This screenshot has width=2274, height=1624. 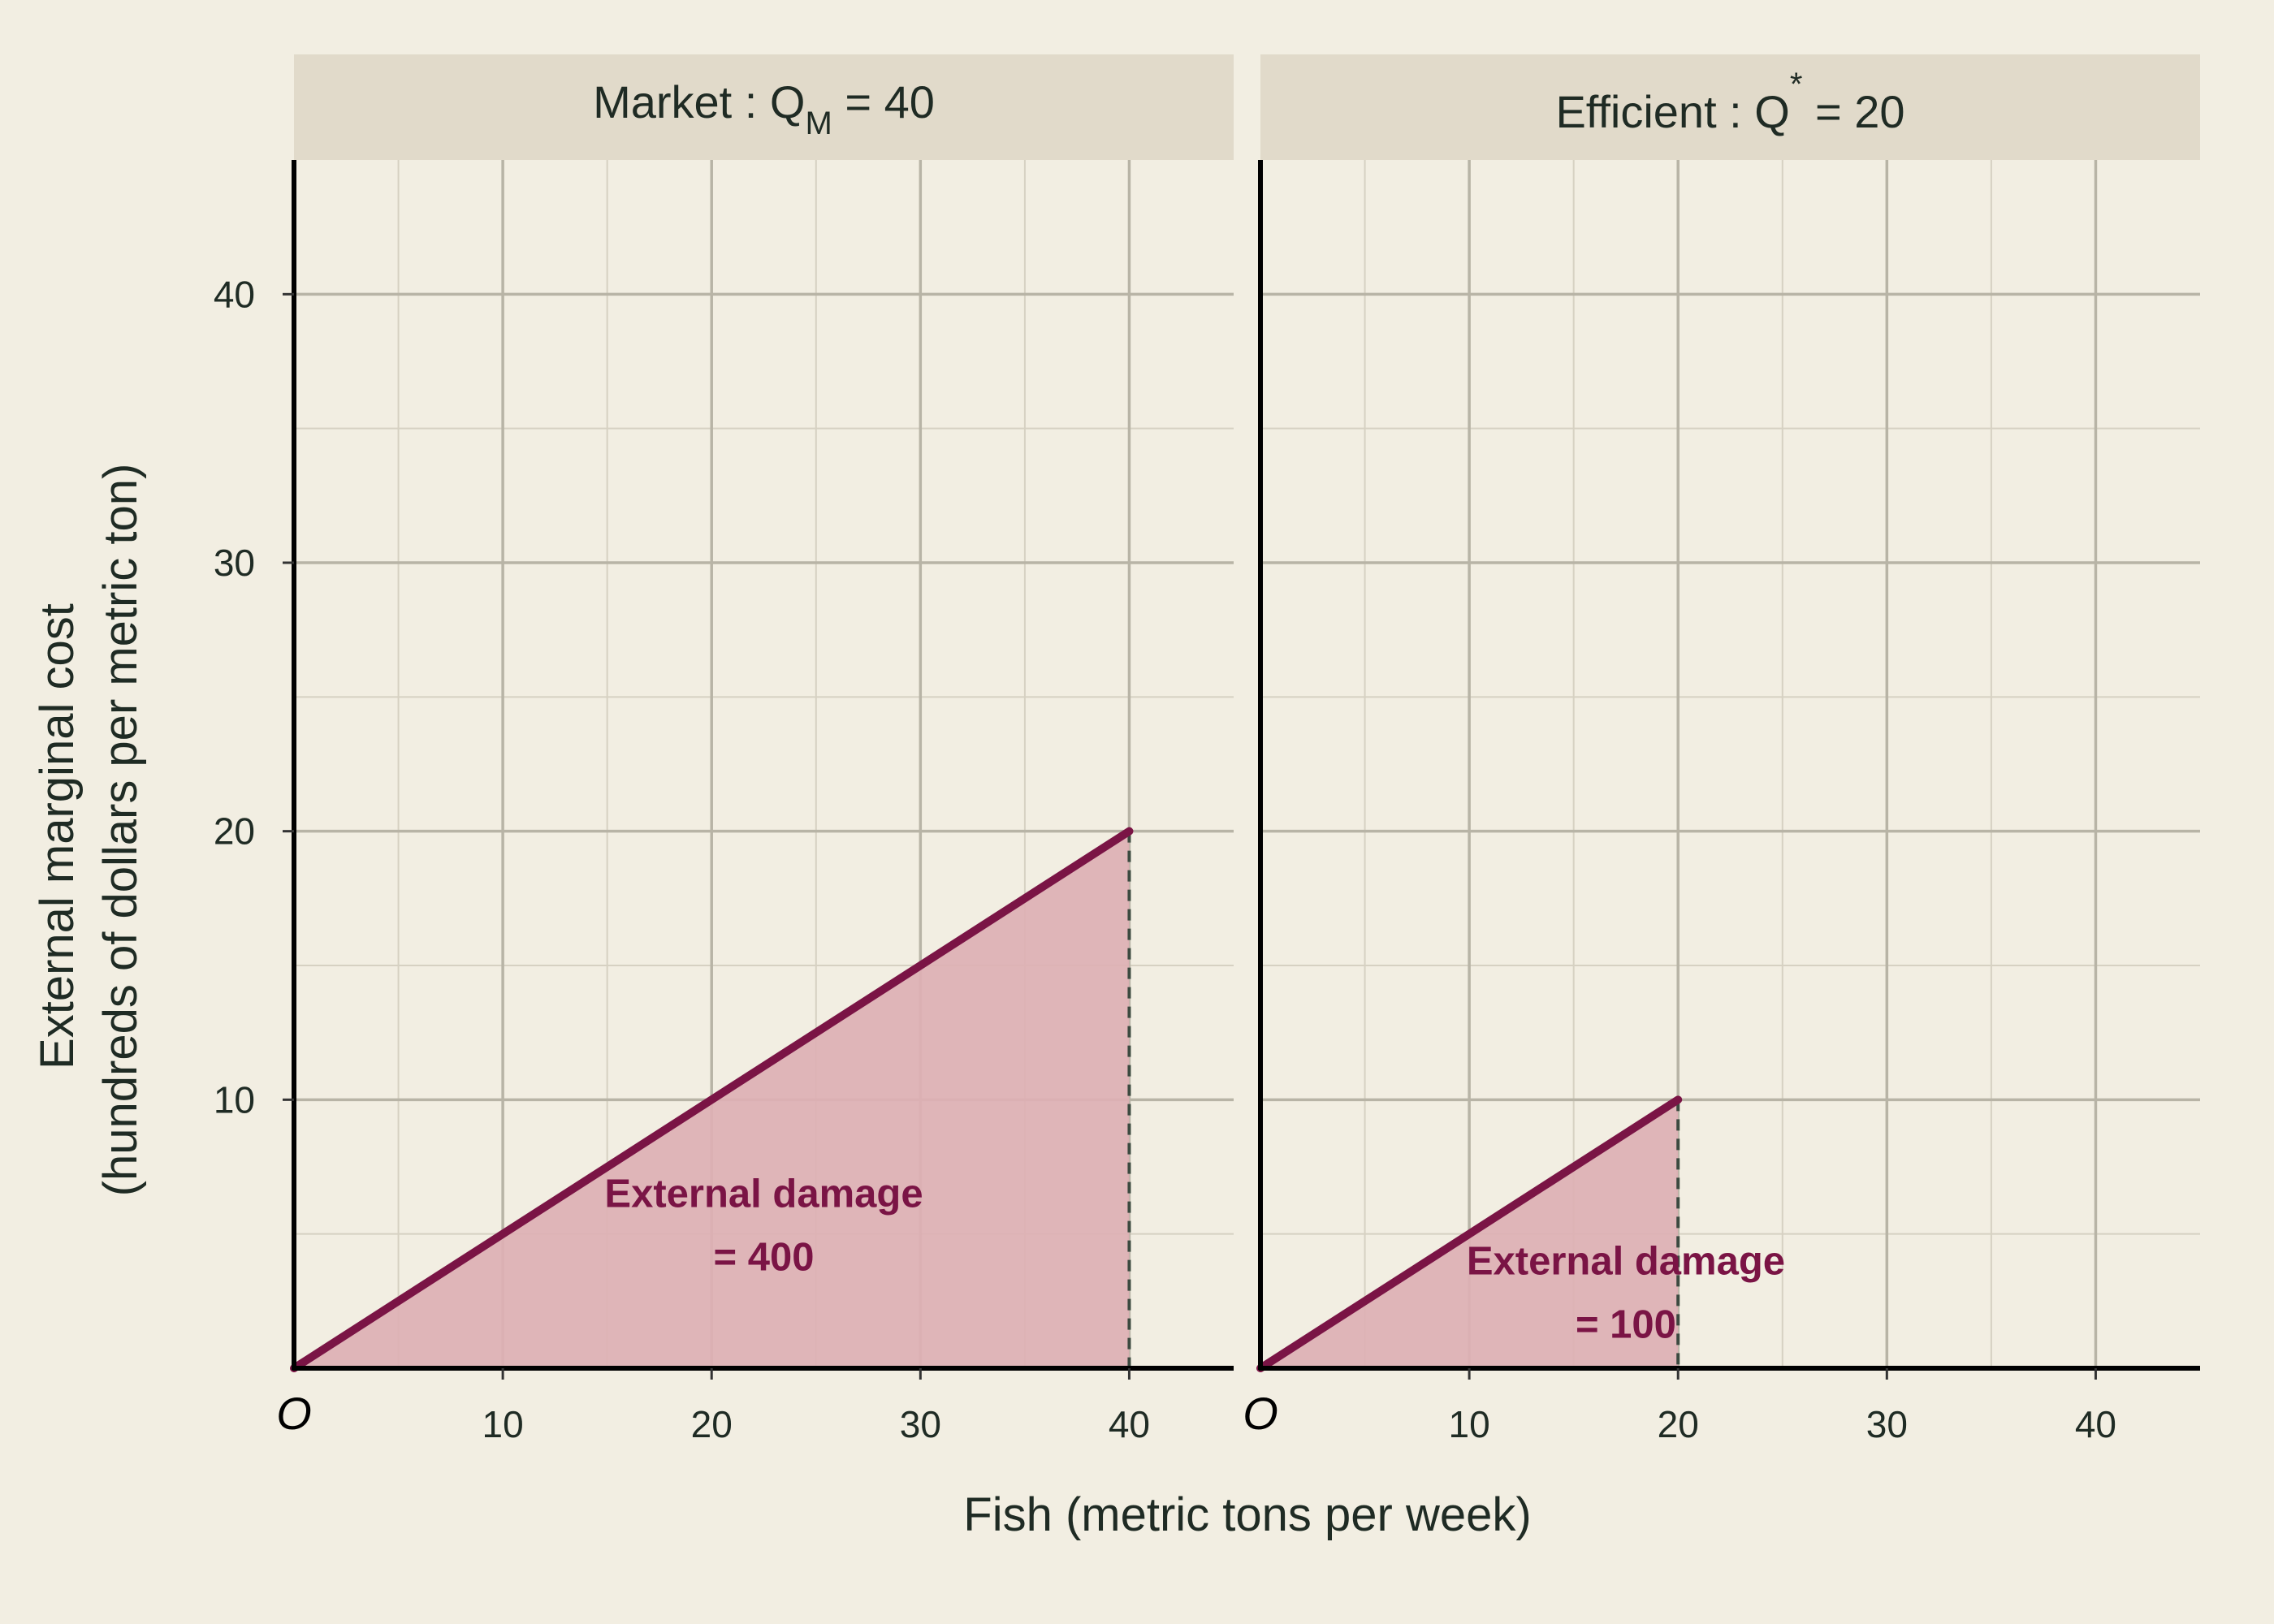 I want to click on y-tick-label: 20, so click(x=235, y=832).